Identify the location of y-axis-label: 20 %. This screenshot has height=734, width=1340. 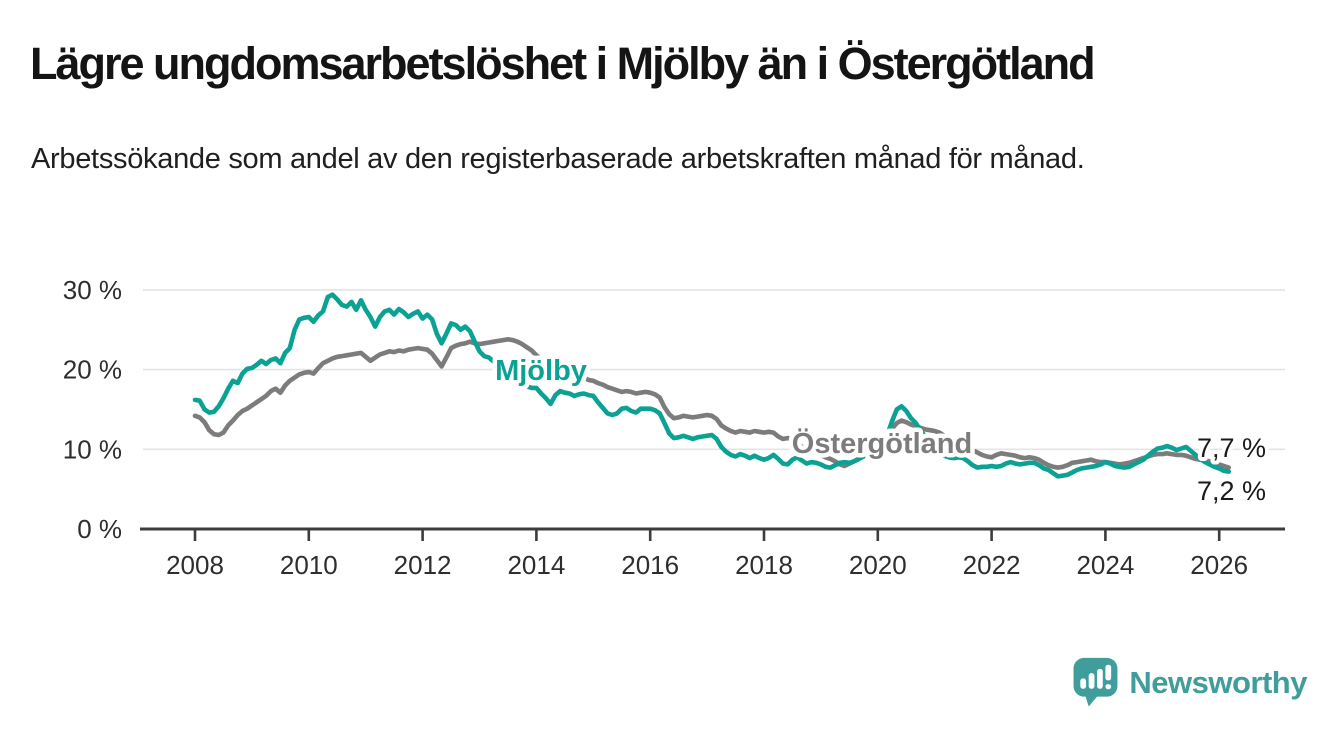
(92, 370).